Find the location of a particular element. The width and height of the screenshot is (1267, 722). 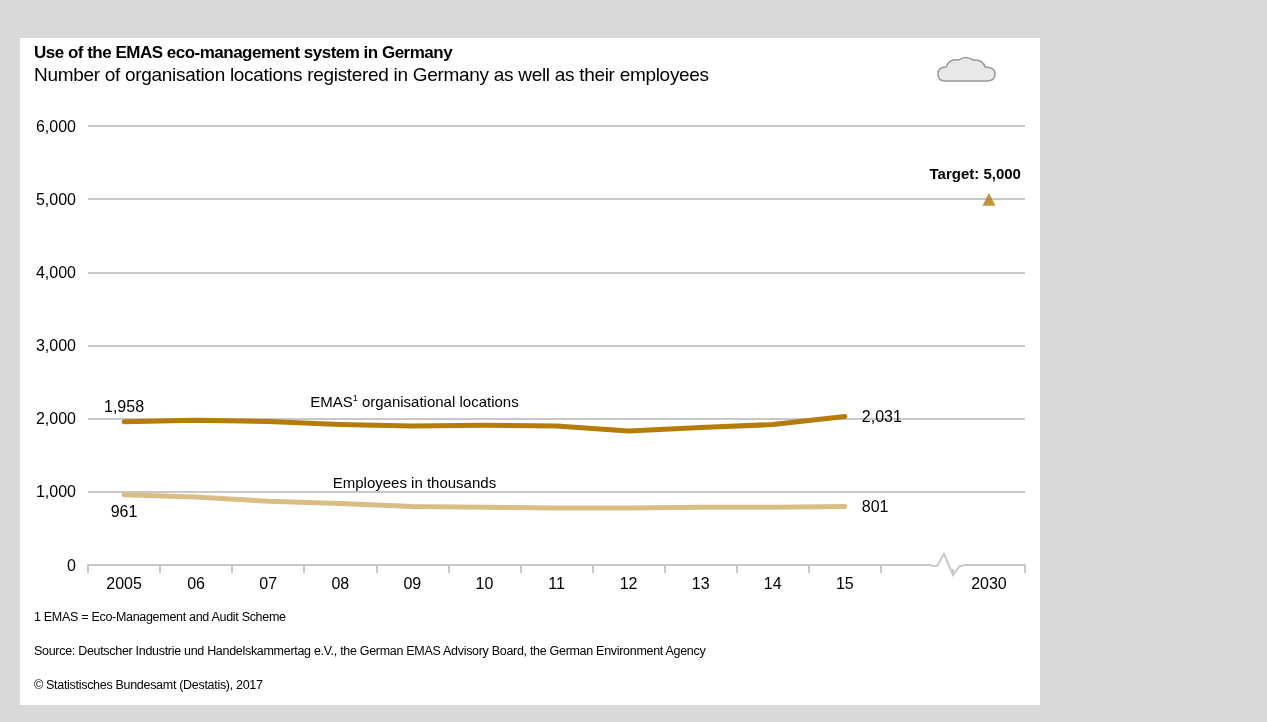

y-tick-label: 2,000 is located at coordinates (56, 419).